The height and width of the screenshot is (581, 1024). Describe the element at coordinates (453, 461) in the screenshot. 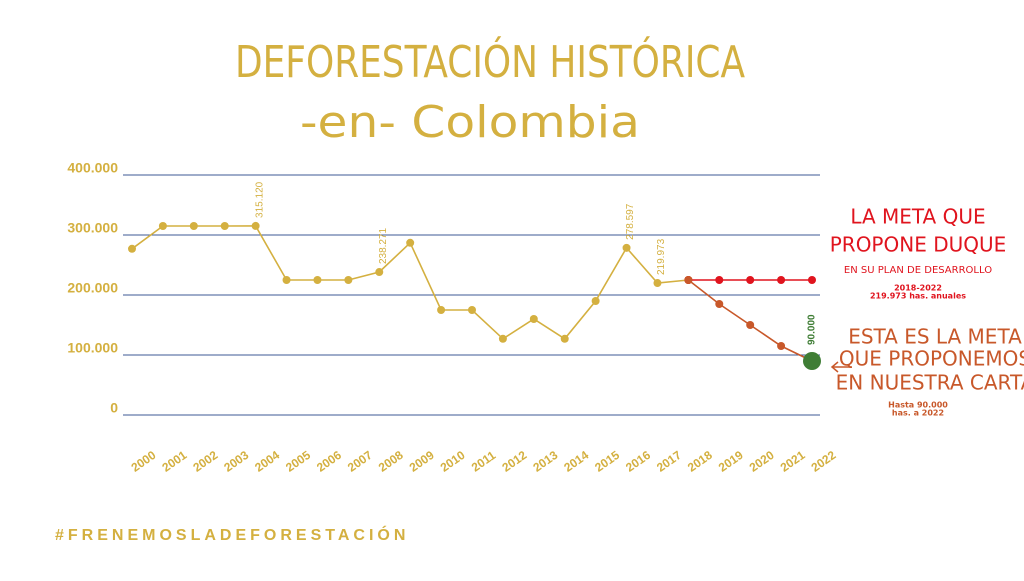

I see `x-tick-label: 2010` at that location.